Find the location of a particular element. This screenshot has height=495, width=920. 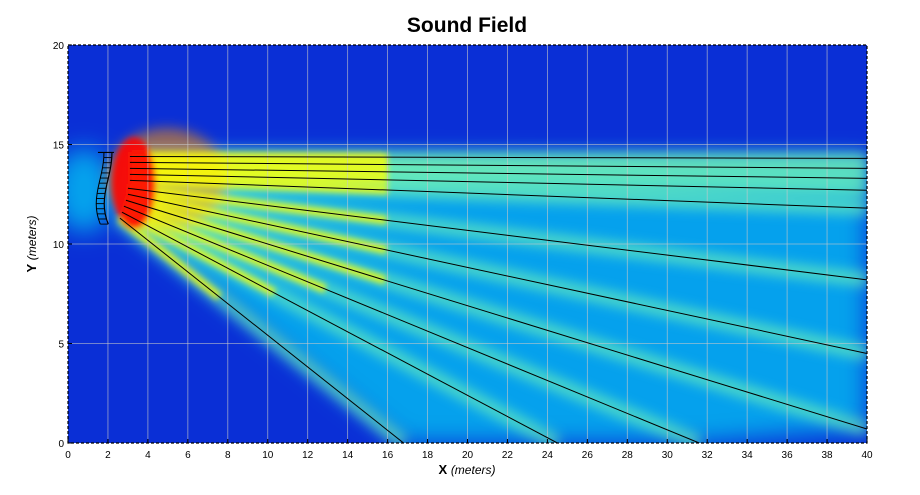

y-axis-label: Y (meters) is located at coordinates (31, 244).